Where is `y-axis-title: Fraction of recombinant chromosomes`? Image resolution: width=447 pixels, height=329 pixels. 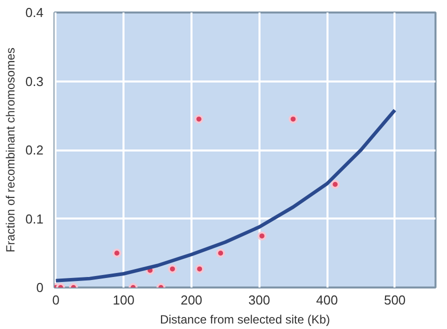 y-axis-title: Fraction of recombinant chromosomes is located at coordinates (10, 150).